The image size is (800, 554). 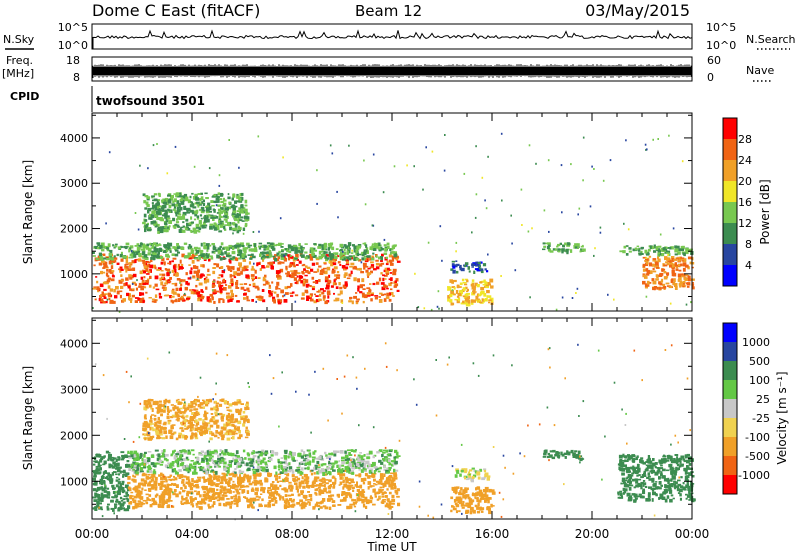 I want to click on cpid-strip: CPID twofsound 3501, so click(x=107, y=99).